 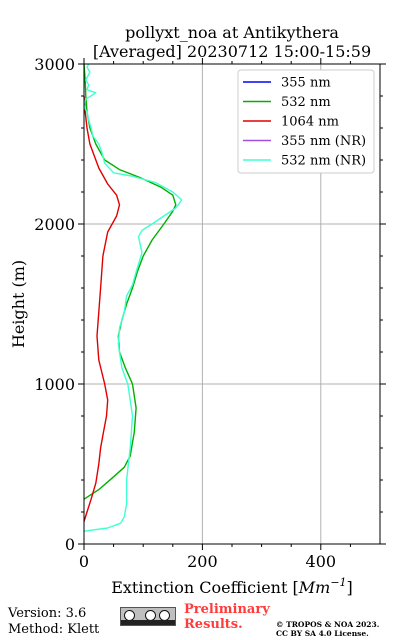 I want to click on footer-info: Version: 3.6 Method: Klett, so click(x=53, y=622).